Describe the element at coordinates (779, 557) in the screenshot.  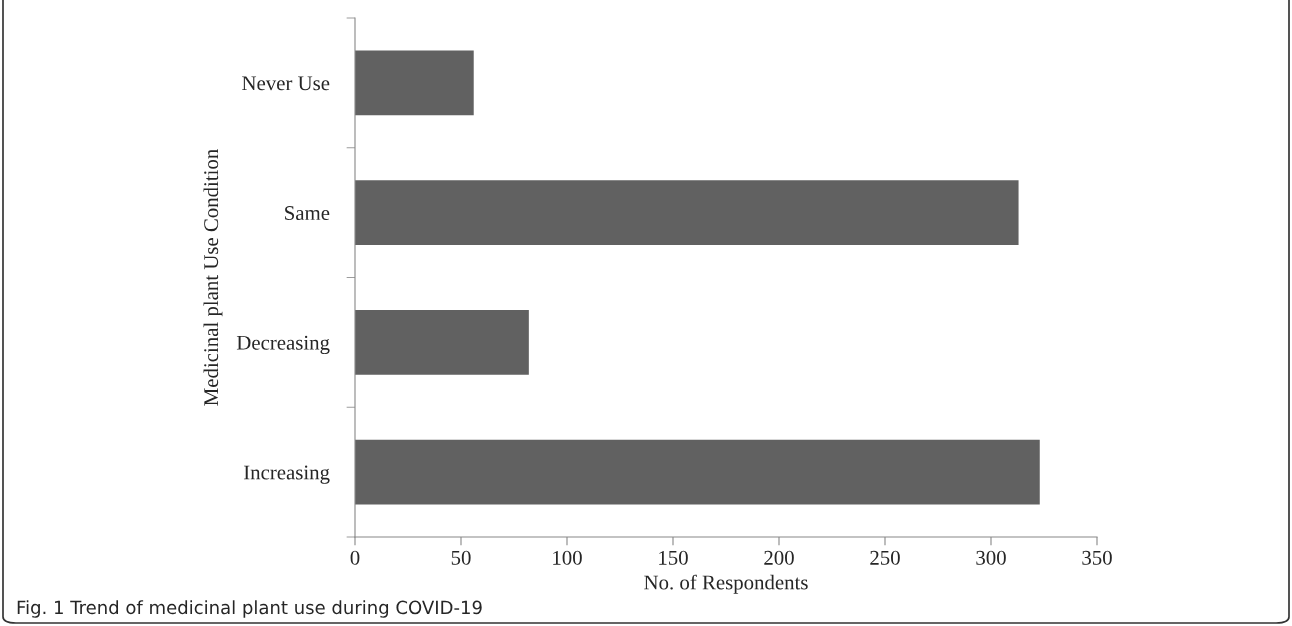
I see `x-tick-label: 200` at that location.